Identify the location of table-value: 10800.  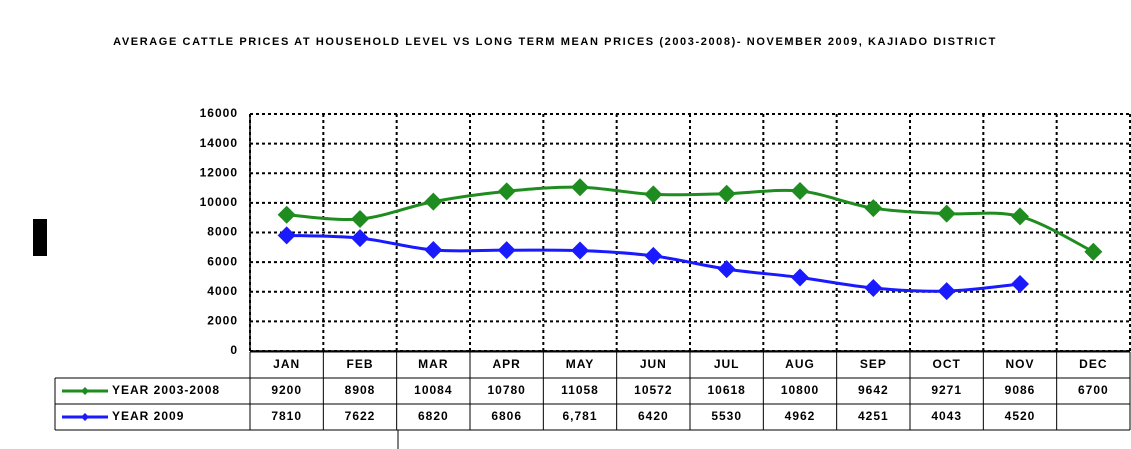
(800, 390).